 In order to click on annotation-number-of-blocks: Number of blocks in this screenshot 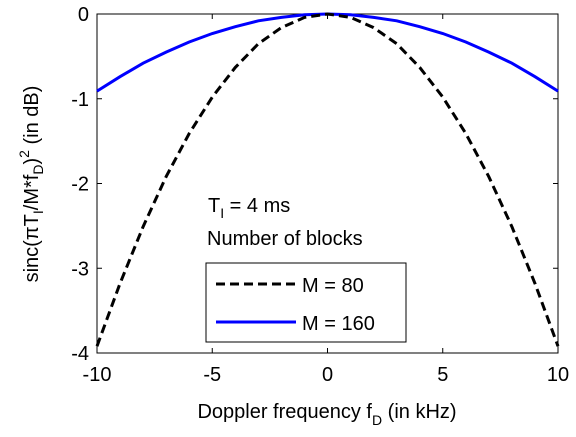, I will do `click(285, 239)`.